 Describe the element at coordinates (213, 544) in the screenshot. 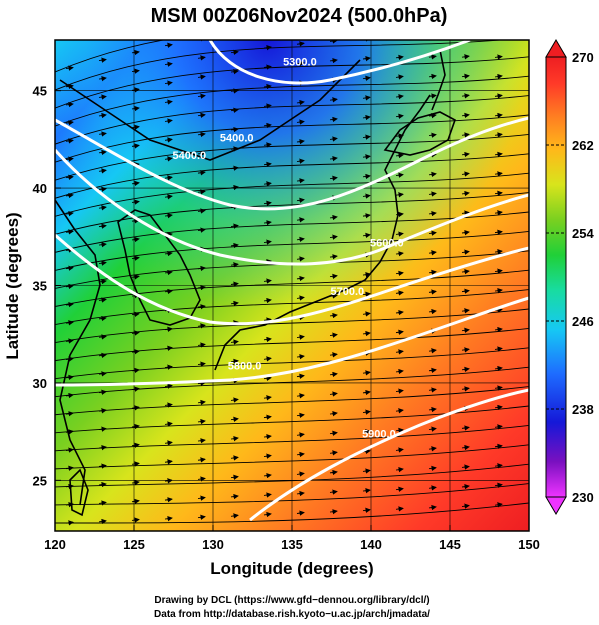

I see `x-tick-label: 130` at that location.